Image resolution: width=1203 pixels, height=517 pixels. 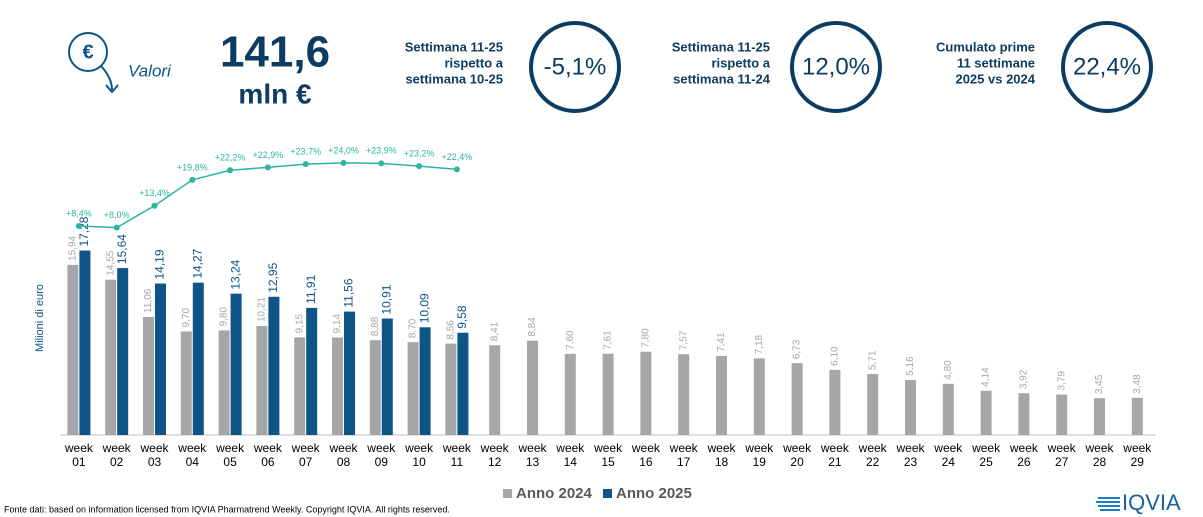 I want to click on data-label: 9,15, so click(x=299, y=323).